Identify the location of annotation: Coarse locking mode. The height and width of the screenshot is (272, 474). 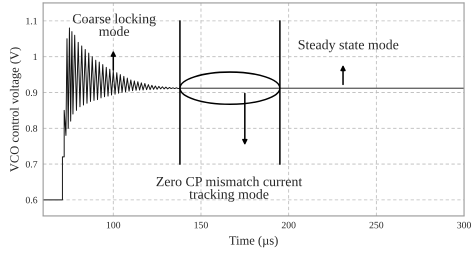
(114, 25).